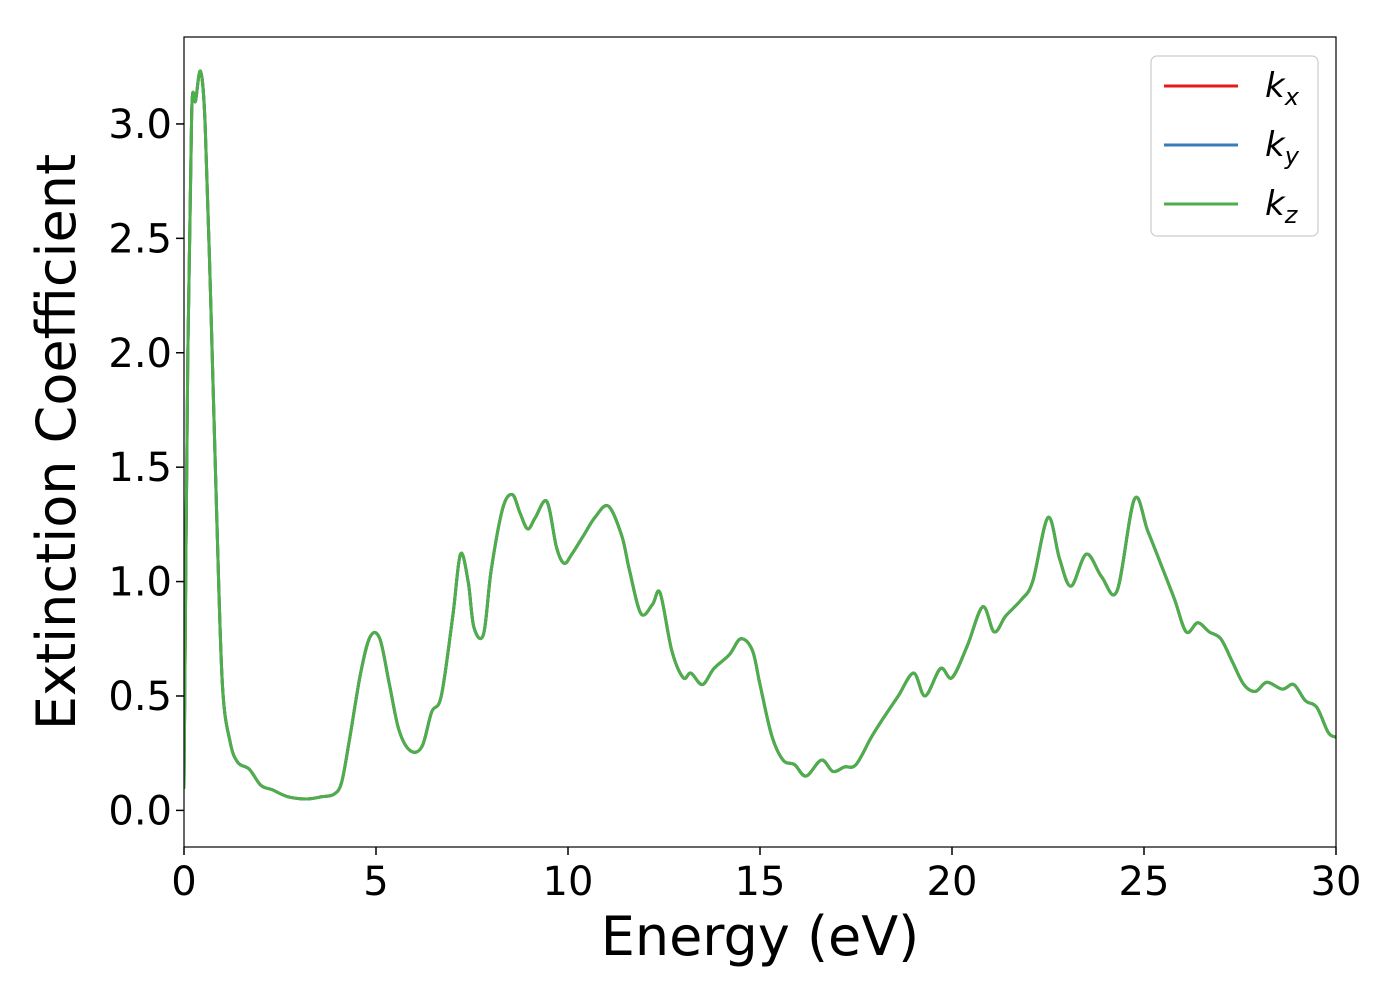  What do you see at coordinates (183, 882) in the screenshot?
I see `x-tick-label: 0` at bounding box center [183, 882].